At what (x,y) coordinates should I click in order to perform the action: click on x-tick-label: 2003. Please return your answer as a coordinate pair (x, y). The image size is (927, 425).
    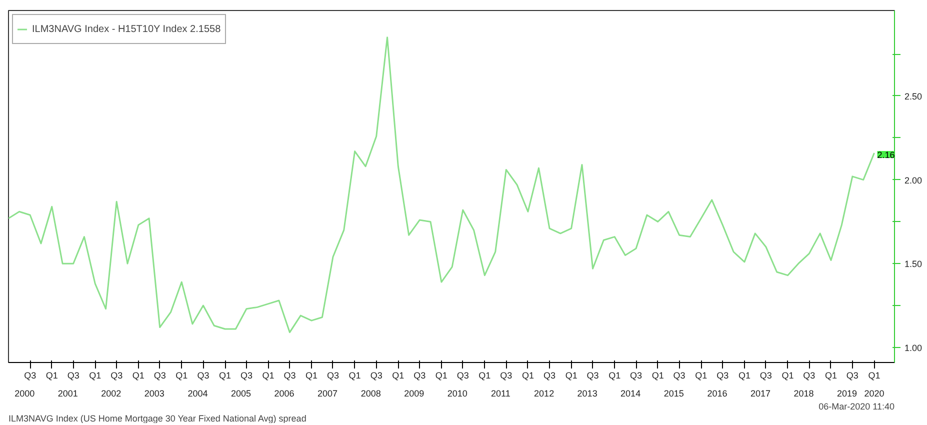
    Looking at the image, I should click on (154, 393).